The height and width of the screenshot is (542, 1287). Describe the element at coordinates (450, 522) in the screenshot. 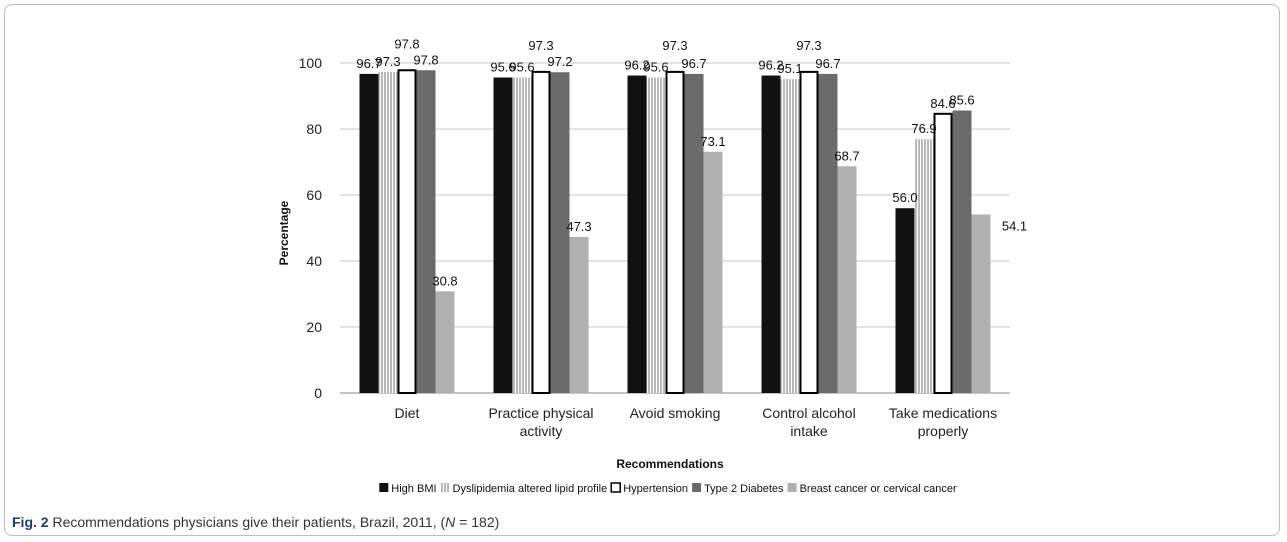

I see `caption-n-symbol: N` at that location.